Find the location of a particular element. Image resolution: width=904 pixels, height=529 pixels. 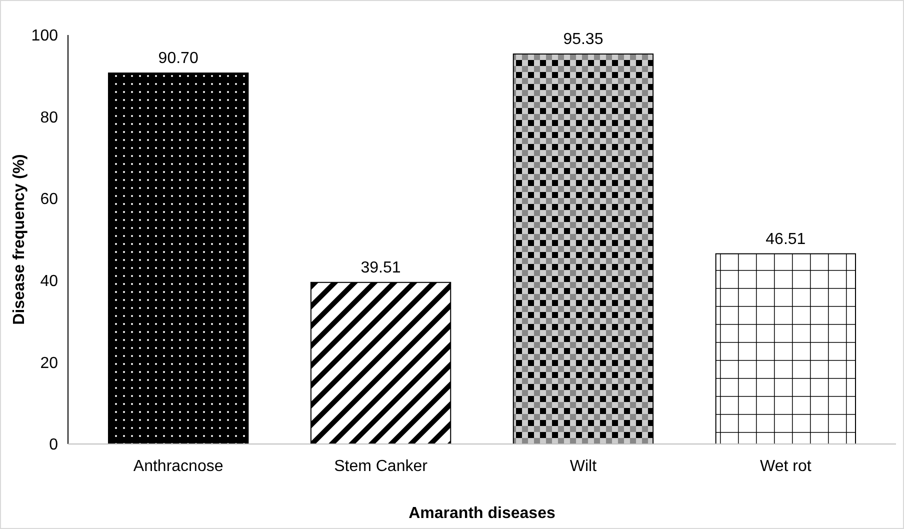

data-label: 39.51 is located at coordinates (380, 267).